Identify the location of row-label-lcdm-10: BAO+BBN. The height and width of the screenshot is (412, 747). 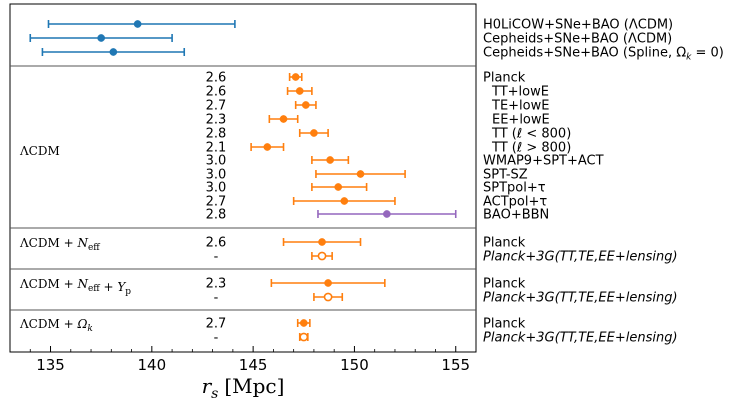
(516, 215).